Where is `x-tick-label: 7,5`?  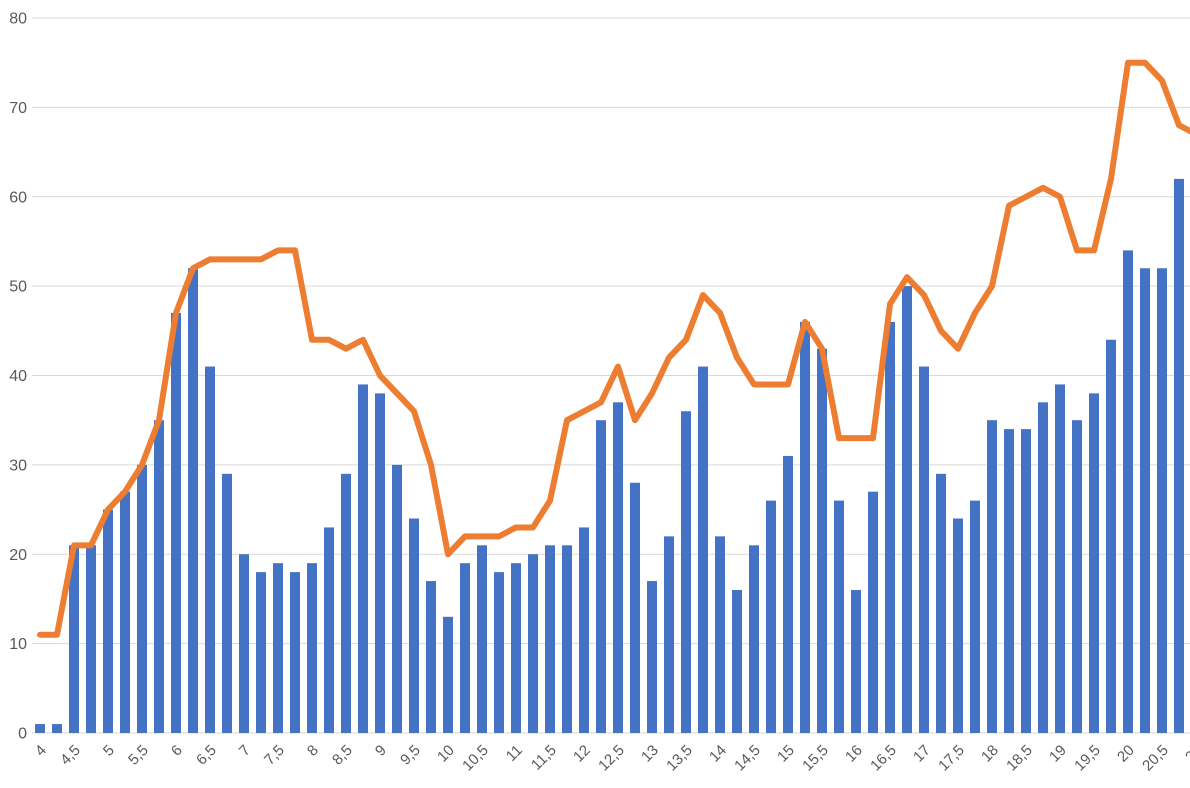 x-tick-label: 7,5 is located at coordinates (274, 755).